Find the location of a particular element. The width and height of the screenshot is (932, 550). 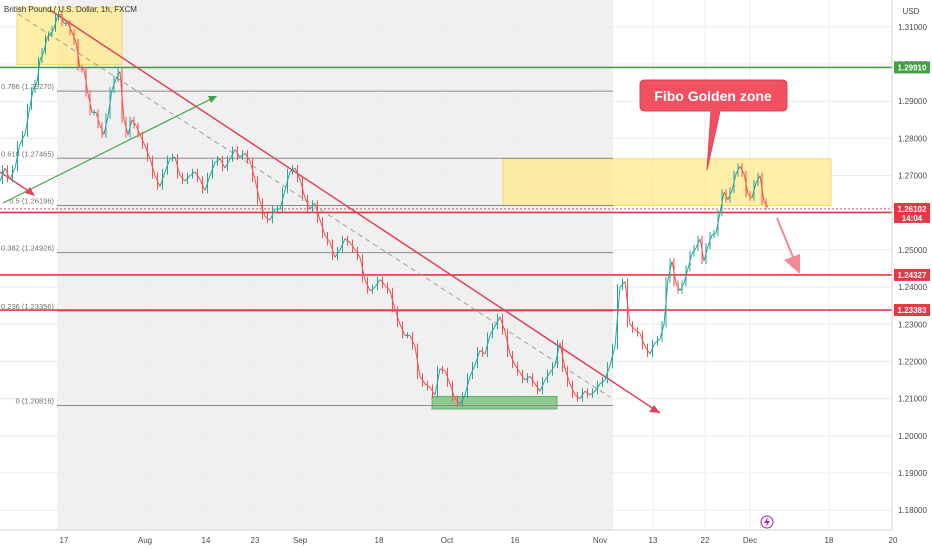

golden-zone is located at coordinates (667, 182).